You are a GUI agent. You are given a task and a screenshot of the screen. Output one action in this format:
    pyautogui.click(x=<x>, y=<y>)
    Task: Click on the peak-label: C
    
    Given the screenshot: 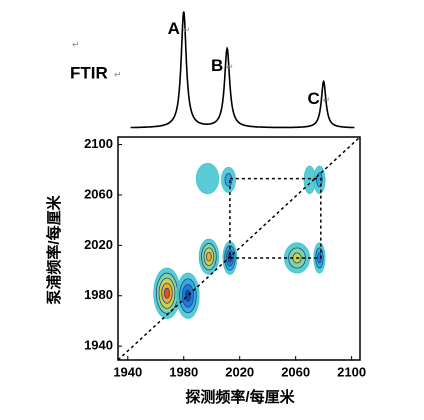 What is the action you would take?
    pyautogui.click(x=313, y=98)
    